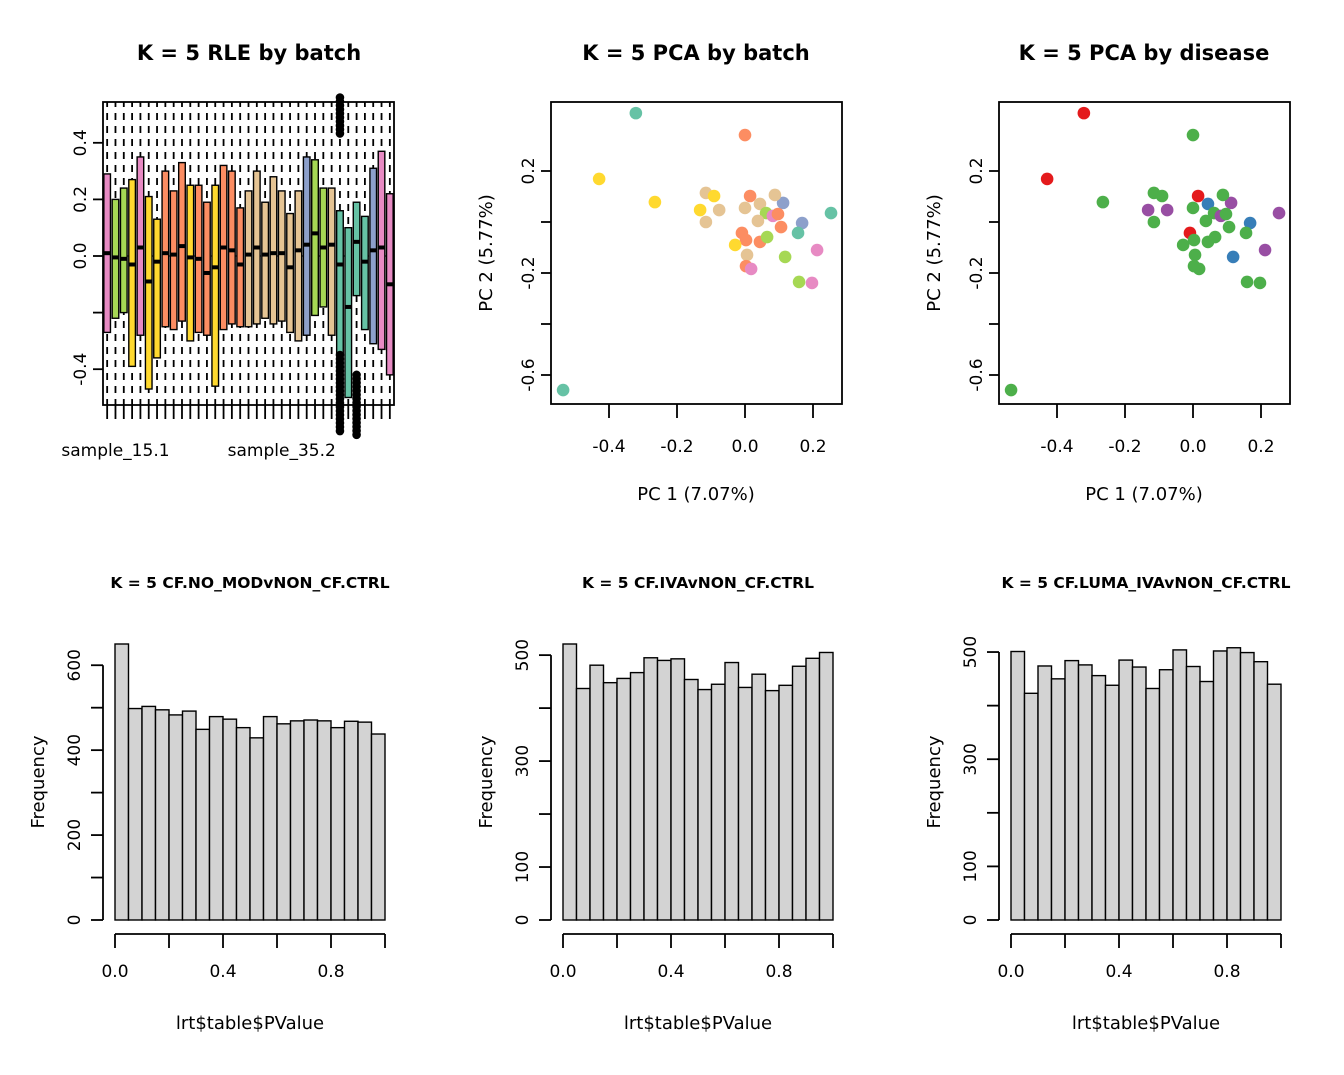 Image resolution: width=1344 pixels, height=1075 pixels. What do you see at coordinates (81, 142) in the screenshot?
I see `y-tick-label: 0.4` at bounding box center [81, 142].